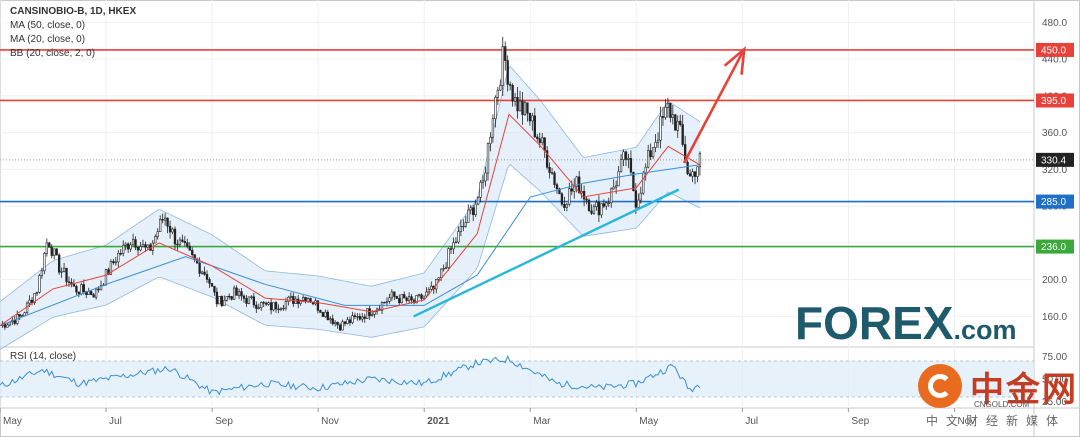  I want to click on cngold-logo: 中金网 CNGOLD.COM 中文财经新媒体, so click(998, 393).